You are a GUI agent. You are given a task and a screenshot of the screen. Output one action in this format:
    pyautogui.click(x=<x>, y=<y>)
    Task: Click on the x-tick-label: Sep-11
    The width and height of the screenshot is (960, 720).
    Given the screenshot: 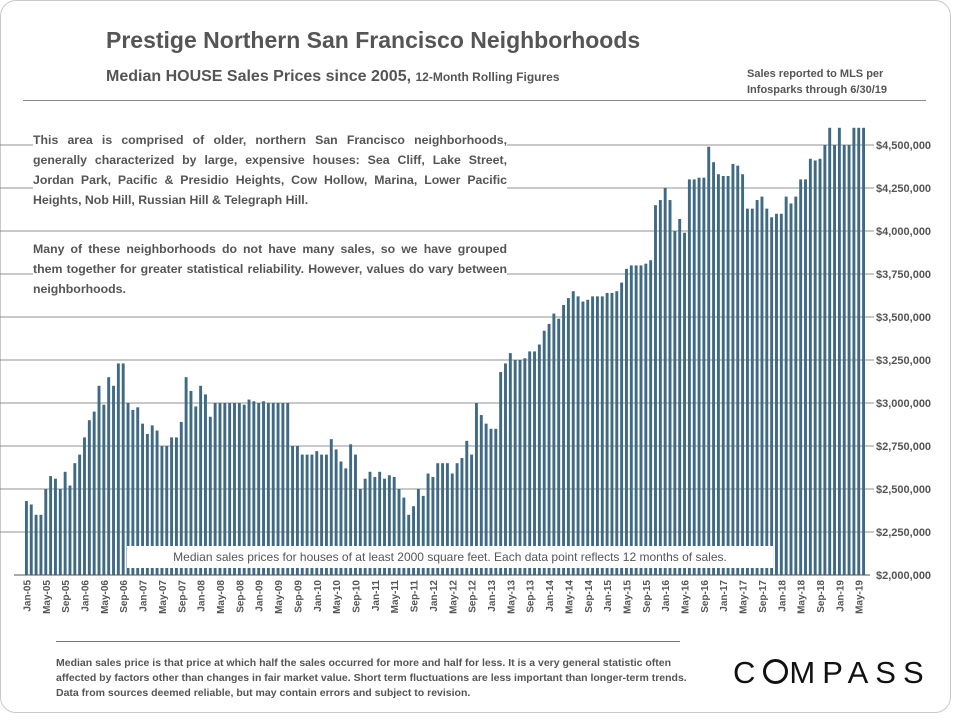 What is the action you would take?
    pyautogui.click(x=415, y=596)
    